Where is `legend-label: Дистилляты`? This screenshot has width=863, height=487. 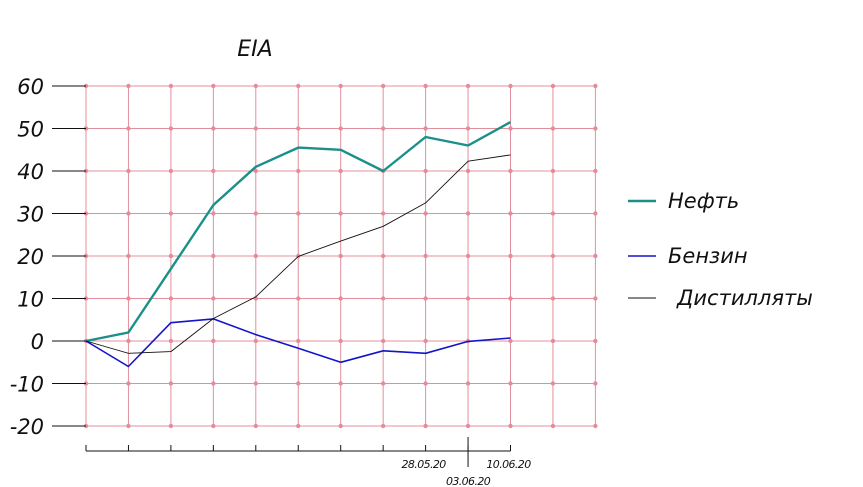 legend-label: Дистилляты is located at coordinates (744, 298).